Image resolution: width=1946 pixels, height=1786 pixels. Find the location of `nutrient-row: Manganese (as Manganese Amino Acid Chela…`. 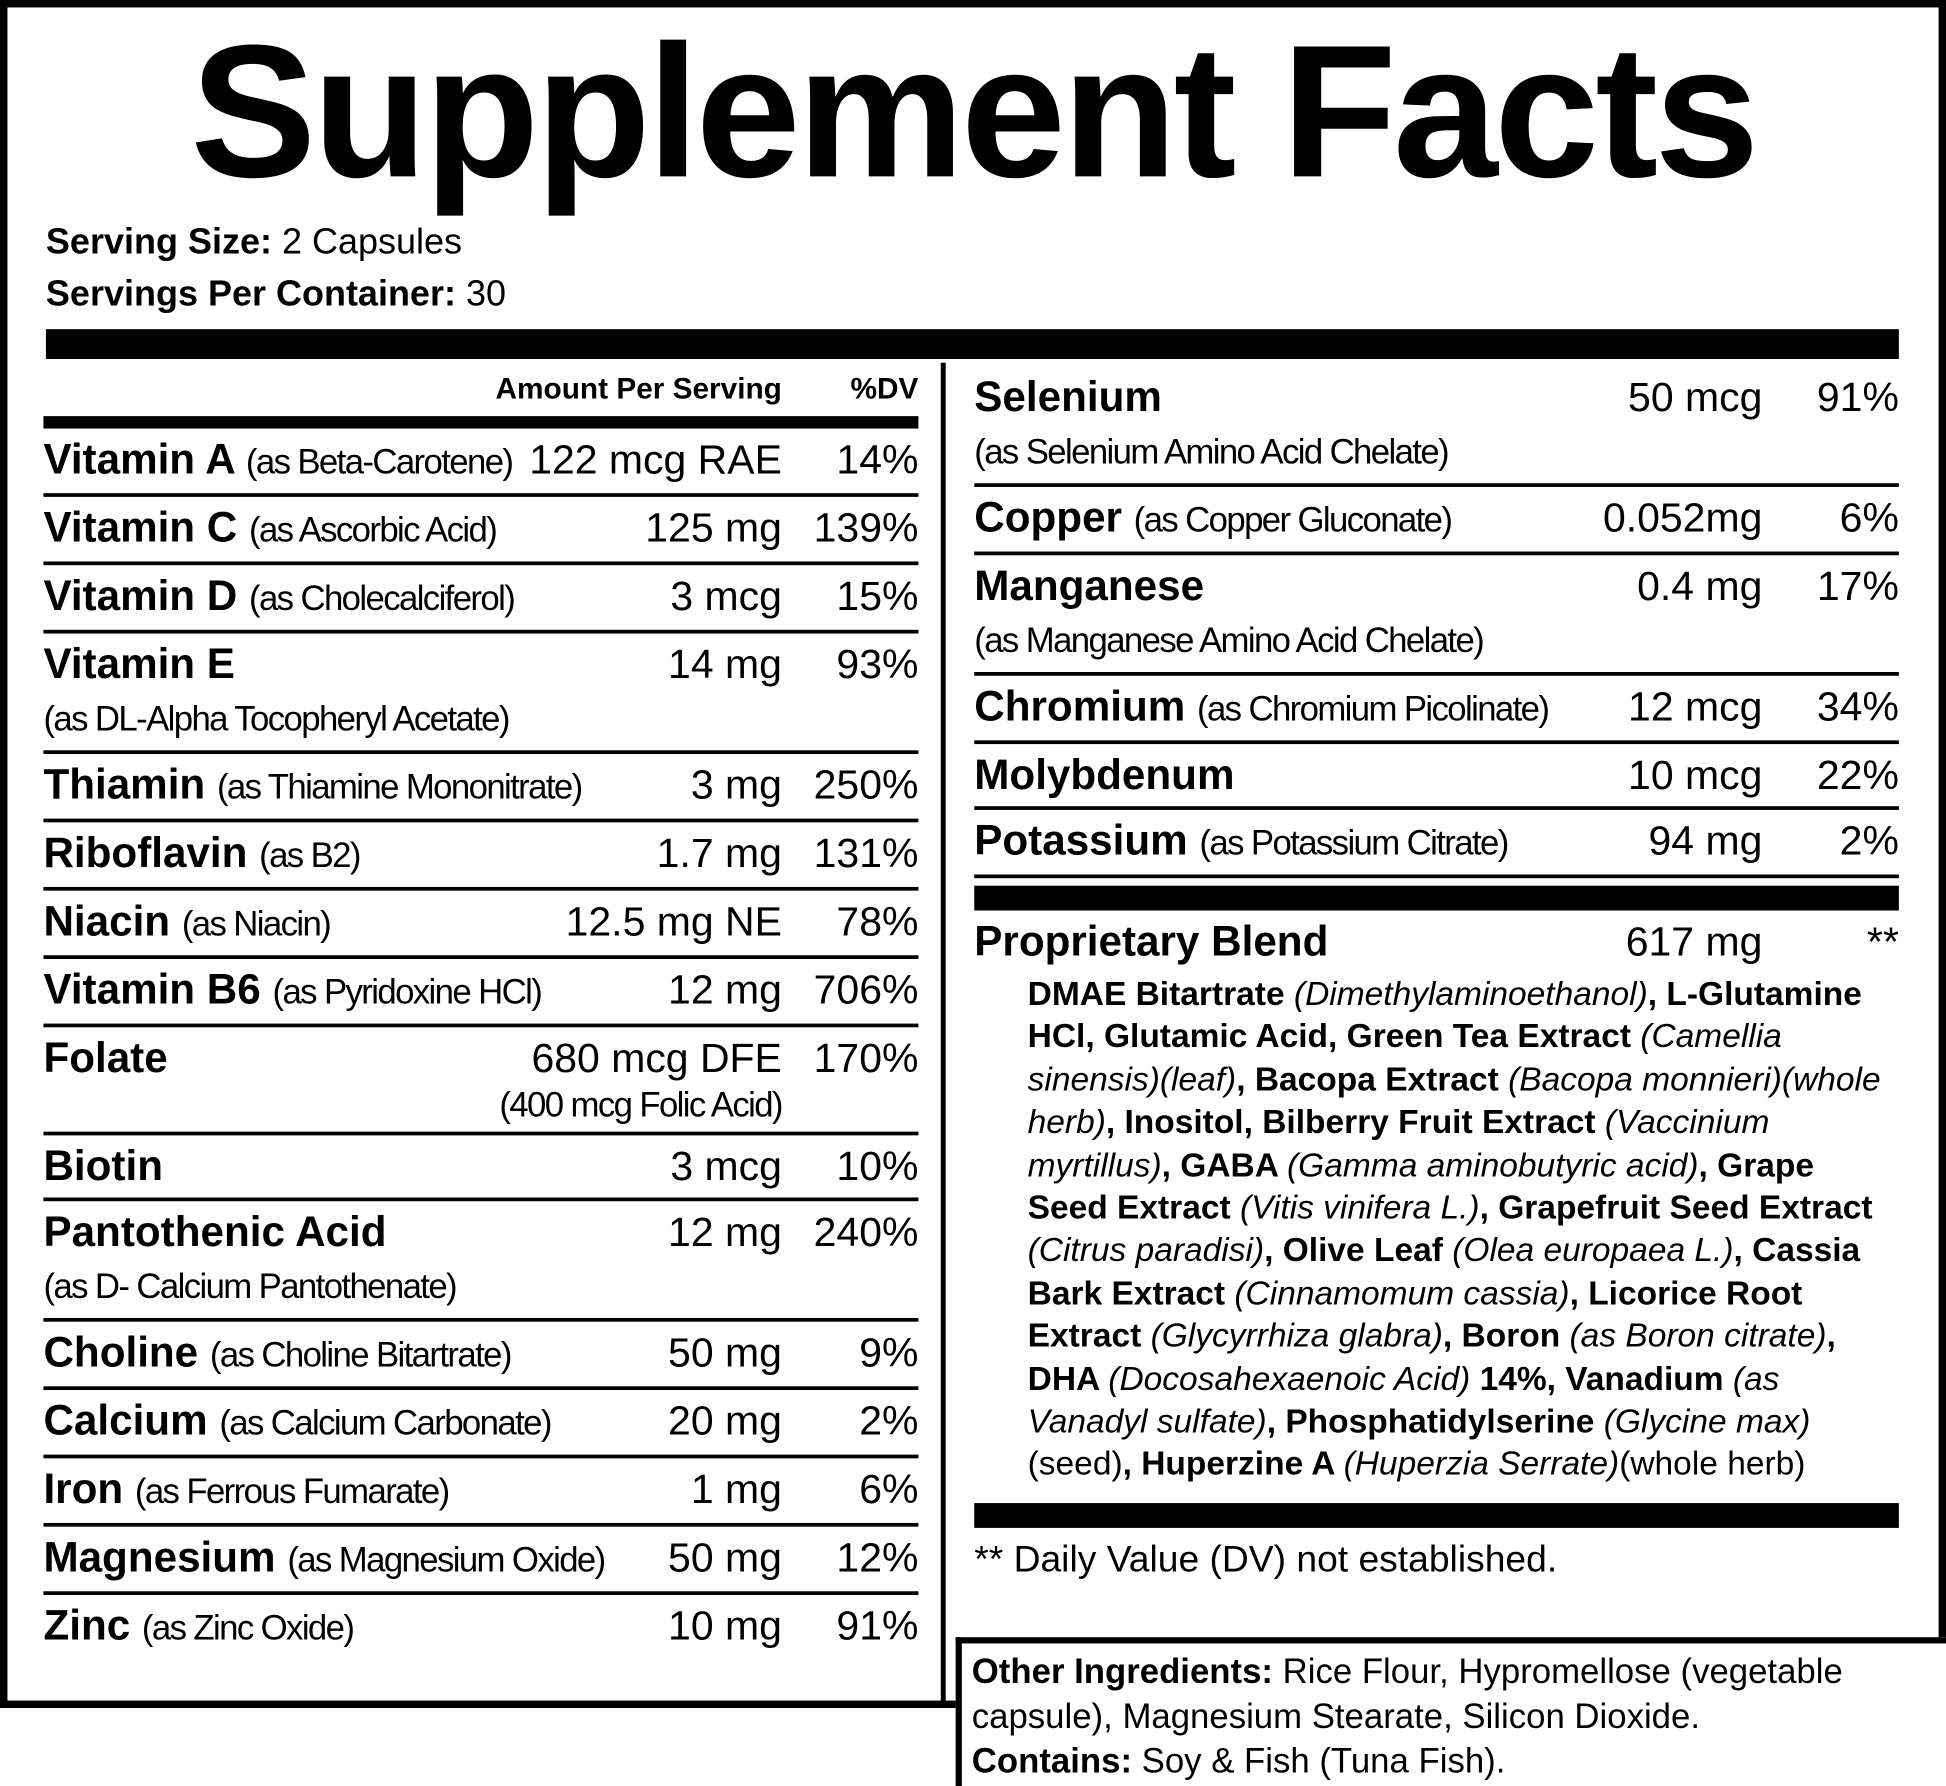

nutrient-row: Manganese (as Manganese Amino Acid Chela… is located at coordinates (1436, 615).